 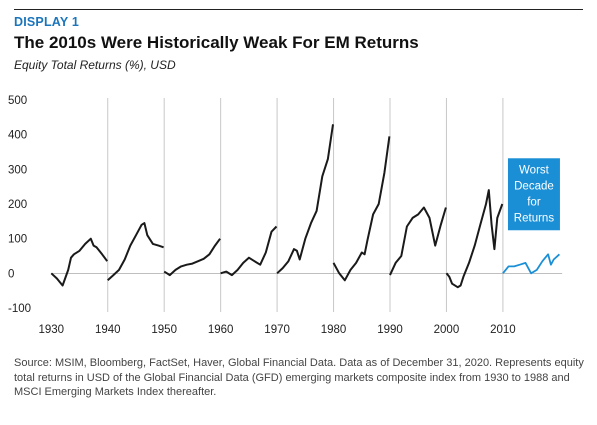 What do you see at coordinates (17, 170) in the screenshot?
I see `y-tick-label: 300` at bounding box center [17, 170].